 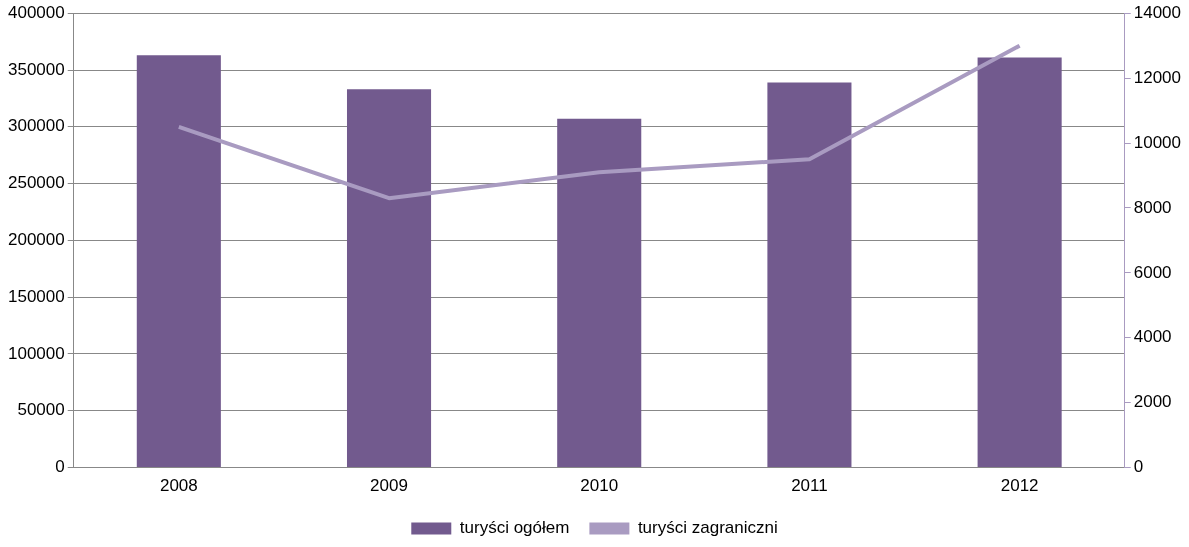 I want to click on x-tick-label: 2012, so click(x=1019, y=486).